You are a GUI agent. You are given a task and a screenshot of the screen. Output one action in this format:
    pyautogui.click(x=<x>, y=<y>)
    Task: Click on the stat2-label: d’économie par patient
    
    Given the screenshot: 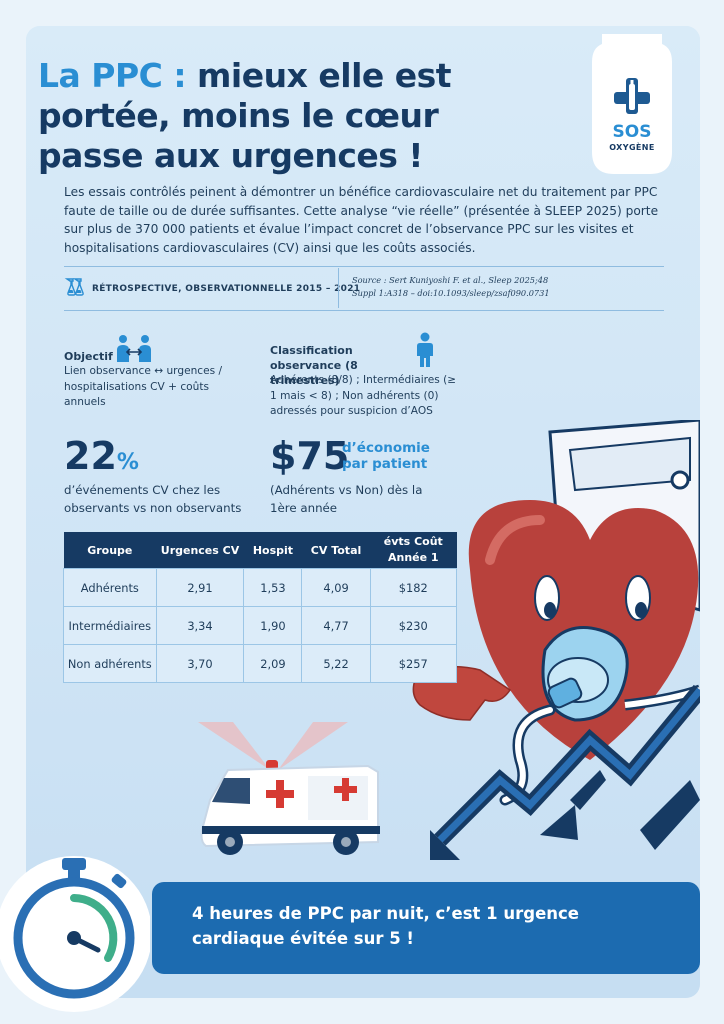 What is the action you would take?
    pyautogui.click(x=386, y=456)
    